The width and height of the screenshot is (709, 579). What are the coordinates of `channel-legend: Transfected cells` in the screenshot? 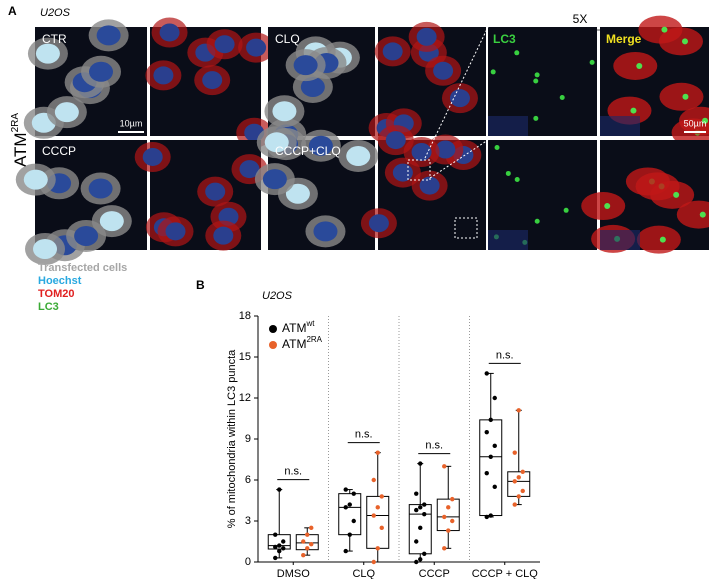 It's located at (82, 268).